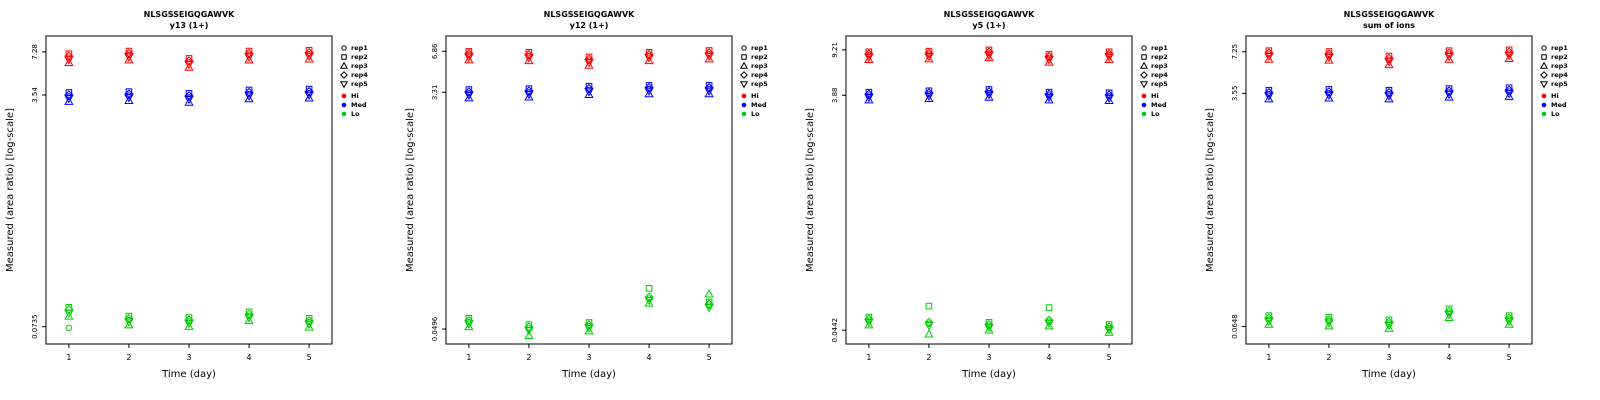  What do you see at coordinates (1389, 25) in the screenshot?
I see `title-ion: sum of ions` at bounding box center [1389, 25].